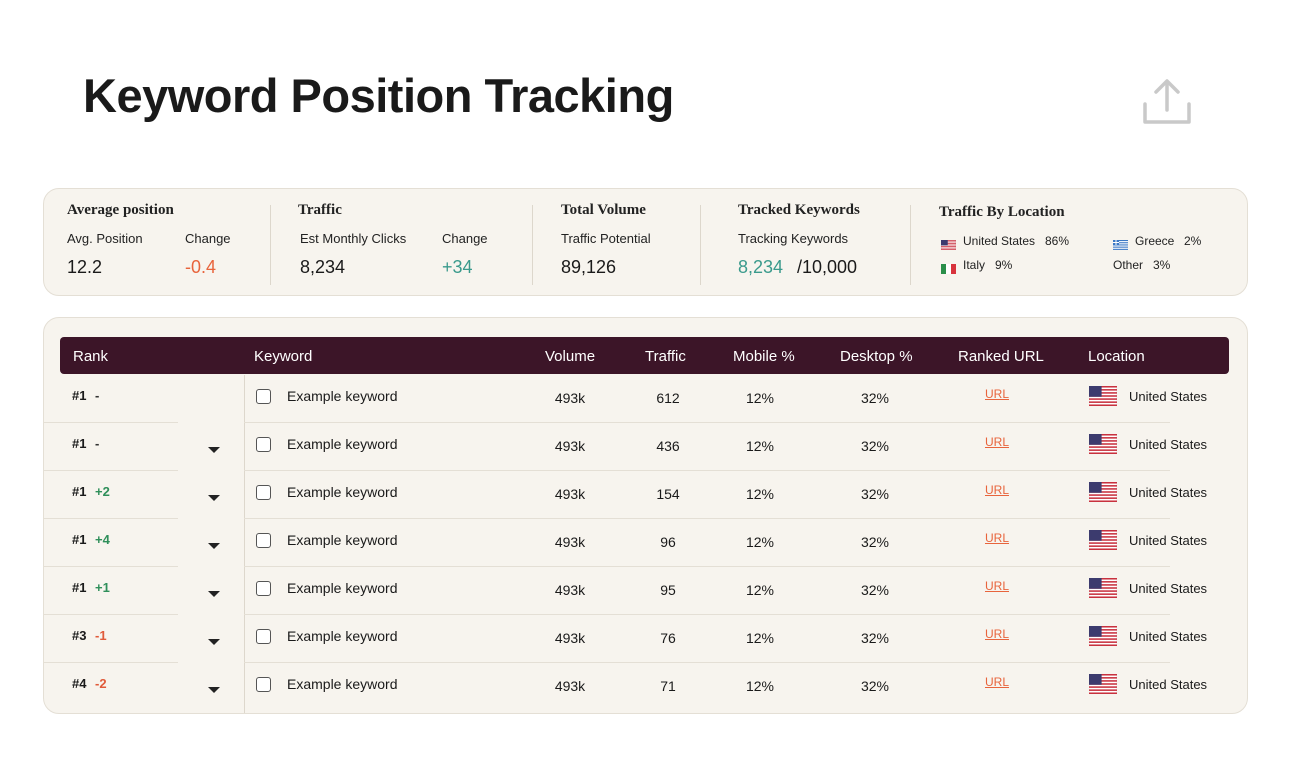 This screenshot has width=1292, height=776. I want to click on field-value: +34, so click(457, 267).